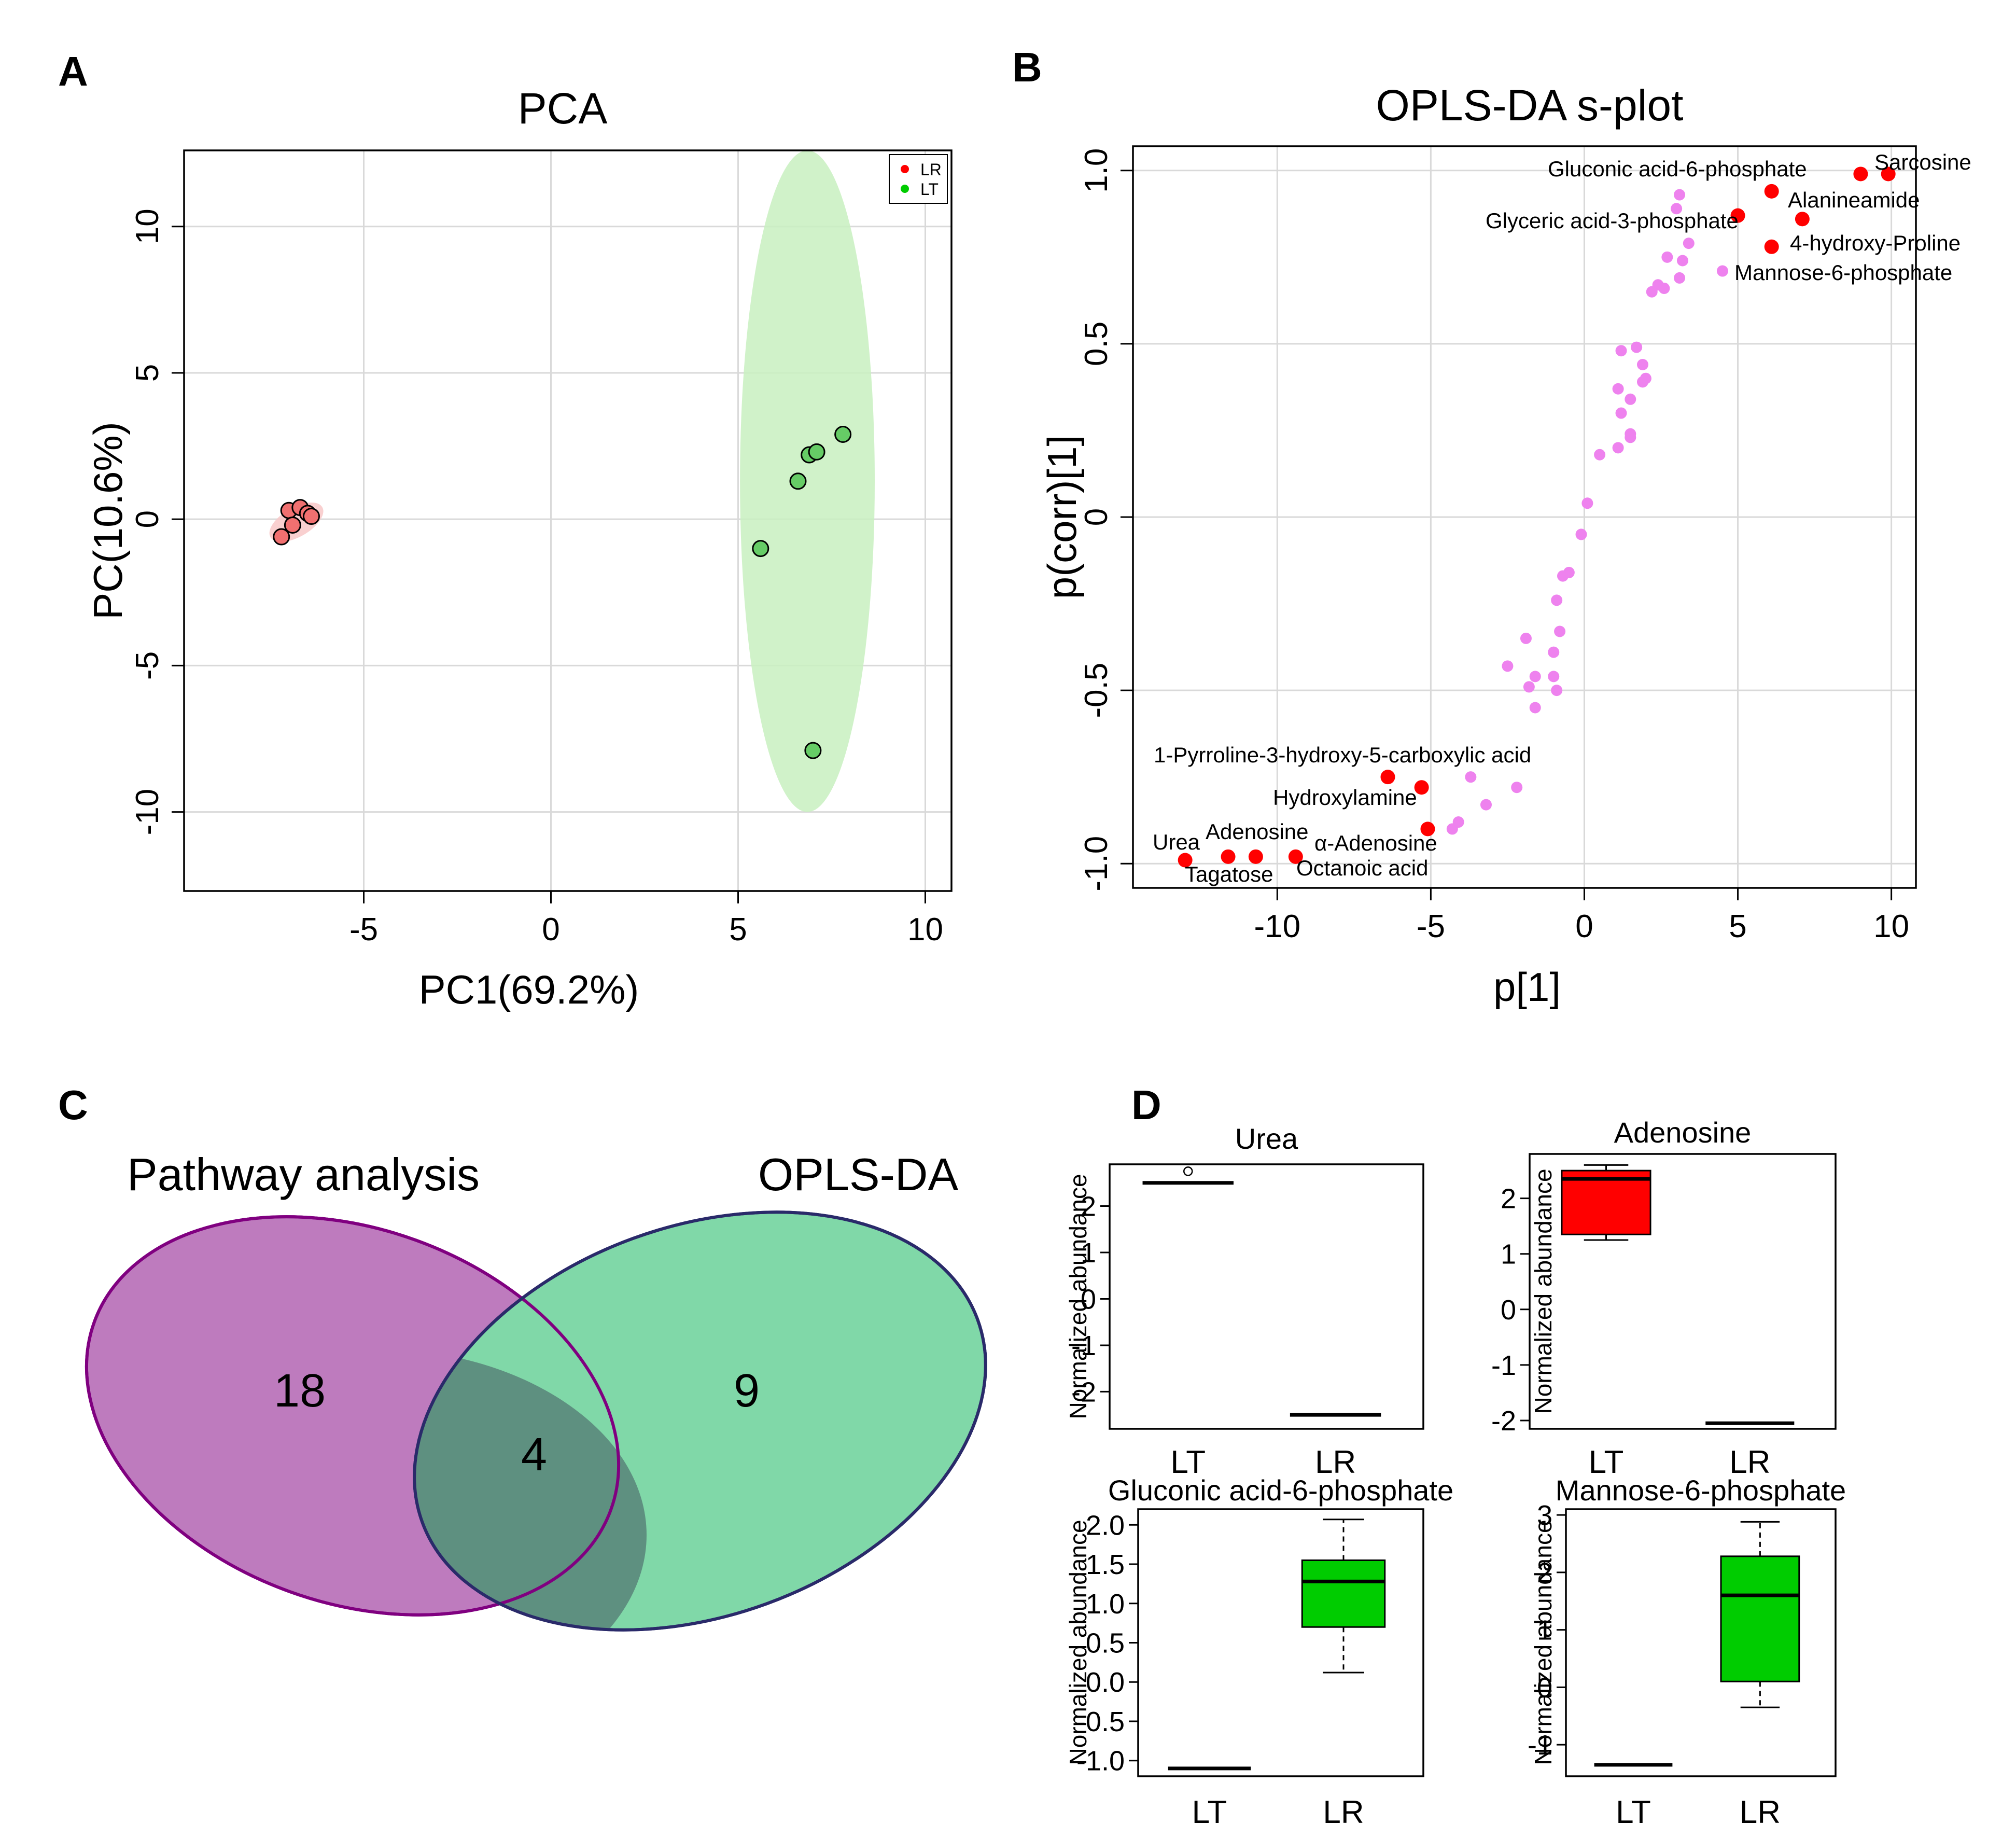 This screenshot has height=1838, width=2016. What do you see at coordinates (1146, 1105) in the screenshot?
I see `panel-label-d: D` at bounding box center [1146, 1105].